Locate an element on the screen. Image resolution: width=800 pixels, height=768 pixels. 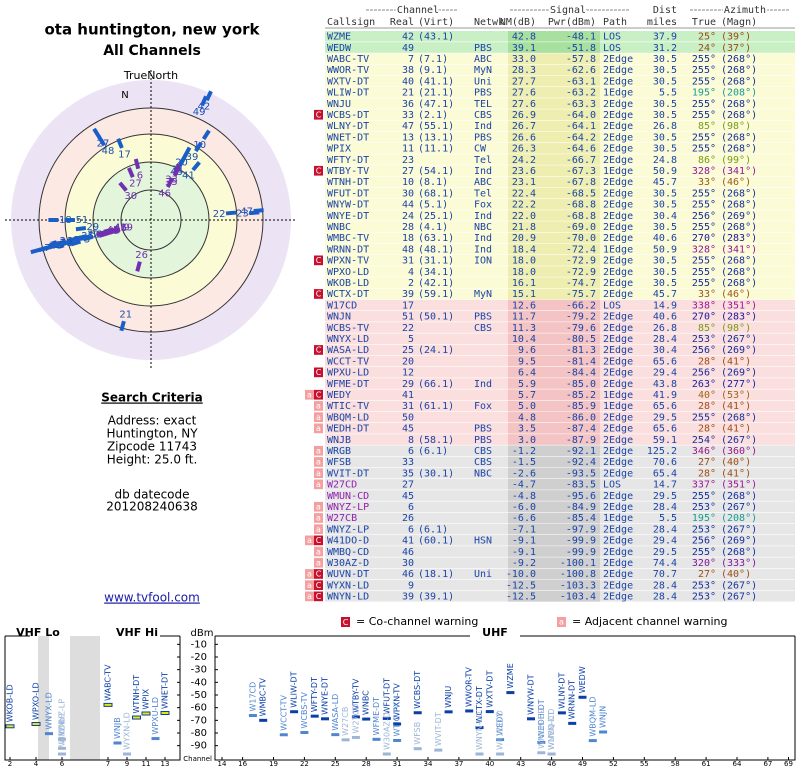
cell: 41 is located at coordinates (408, 395).